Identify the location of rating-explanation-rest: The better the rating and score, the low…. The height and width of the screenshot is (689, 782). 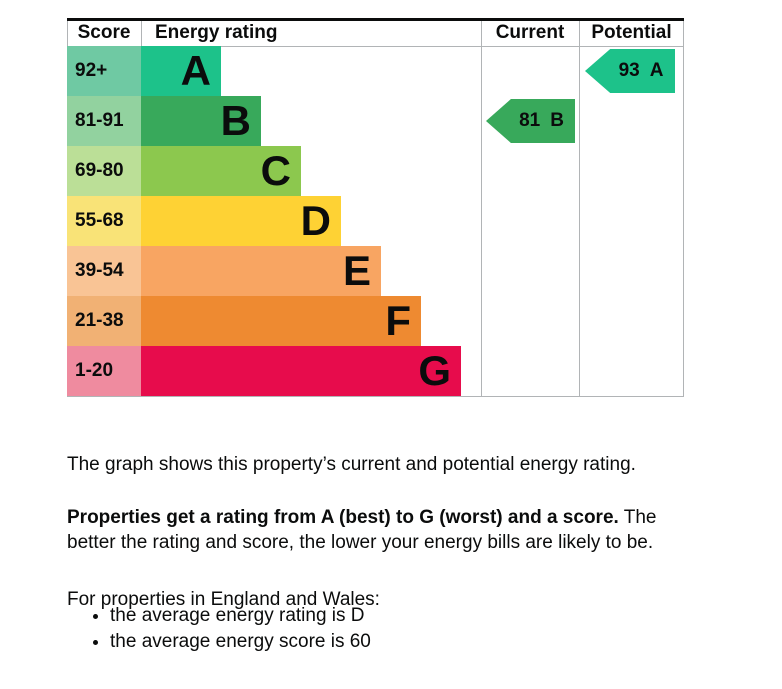
(362, 530).